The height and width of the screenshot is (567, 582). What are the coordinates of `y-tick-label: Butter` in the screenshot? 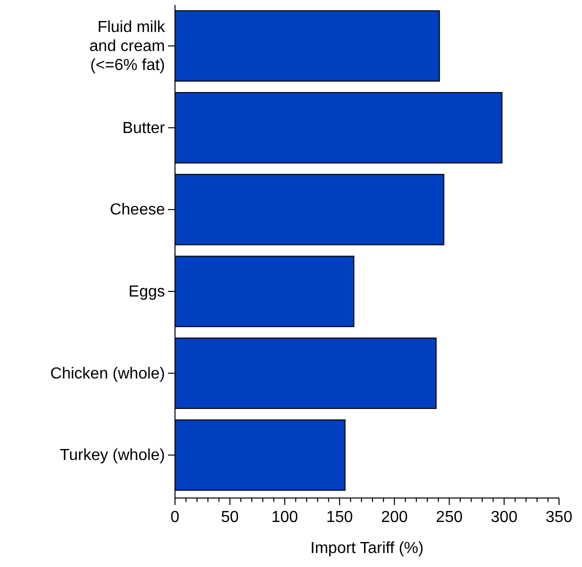 It's located at (144, 127).